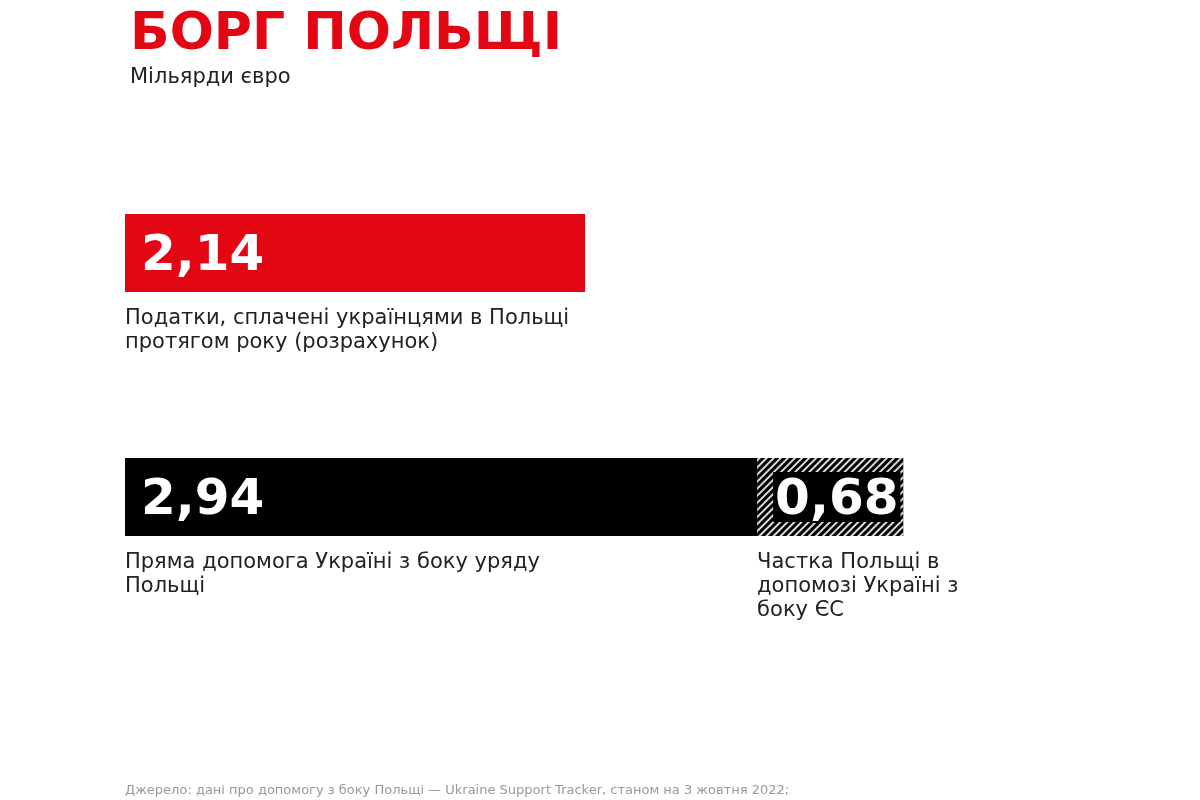 Image resolution: width=1200 pixels, height=800 pixels. What do you see at coordinates (347, 329) in the screenshot?
I see `y-tick-label: Податки, сплачені українцями в Польщі протягом року (розрахунок)` at bounding box center [347, 329].